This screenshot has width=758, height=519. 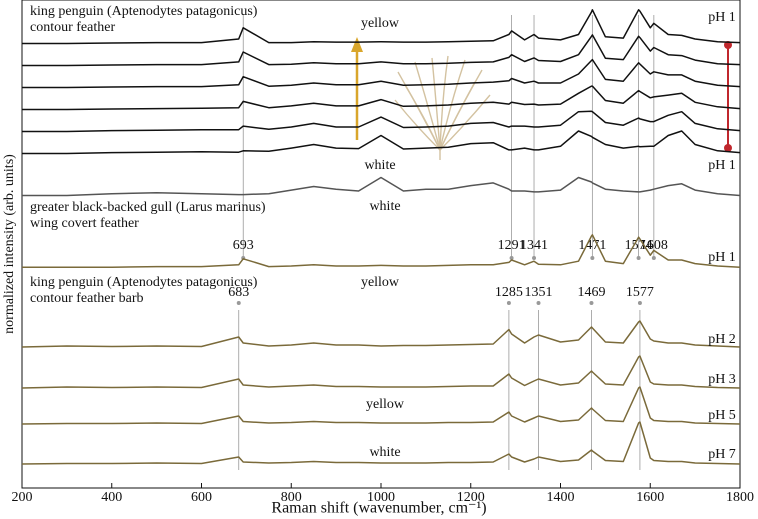 I want to click on peak-label: 1291, so click(x=512, y=245).